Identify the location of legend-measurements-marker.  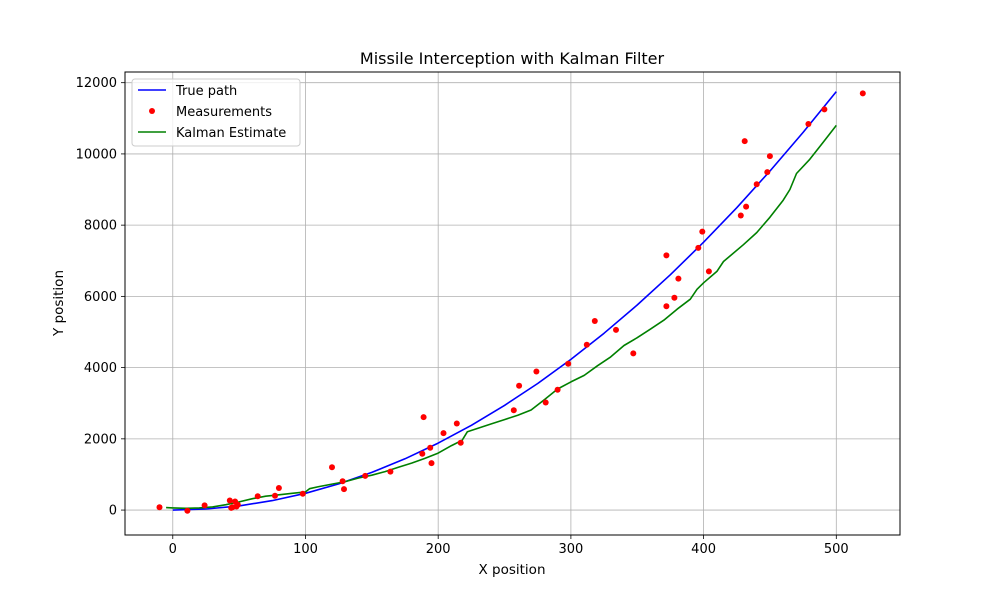
(152, 111).